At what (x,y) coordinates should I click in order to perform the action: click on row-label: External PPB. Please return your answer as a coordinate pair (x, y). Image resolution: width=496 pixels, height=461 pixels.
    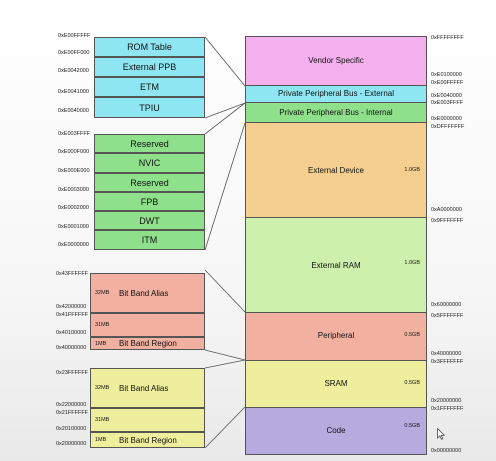
    Looking at the image, I should click on (149, 67).